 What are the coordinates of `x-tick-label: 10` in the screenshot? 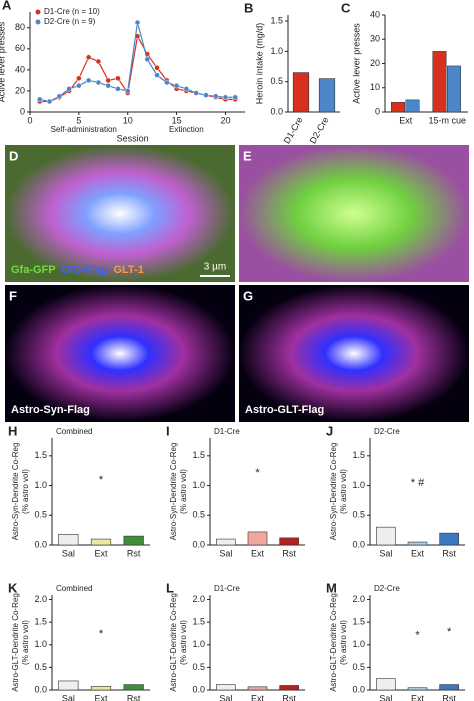 It's located at (128, 120).